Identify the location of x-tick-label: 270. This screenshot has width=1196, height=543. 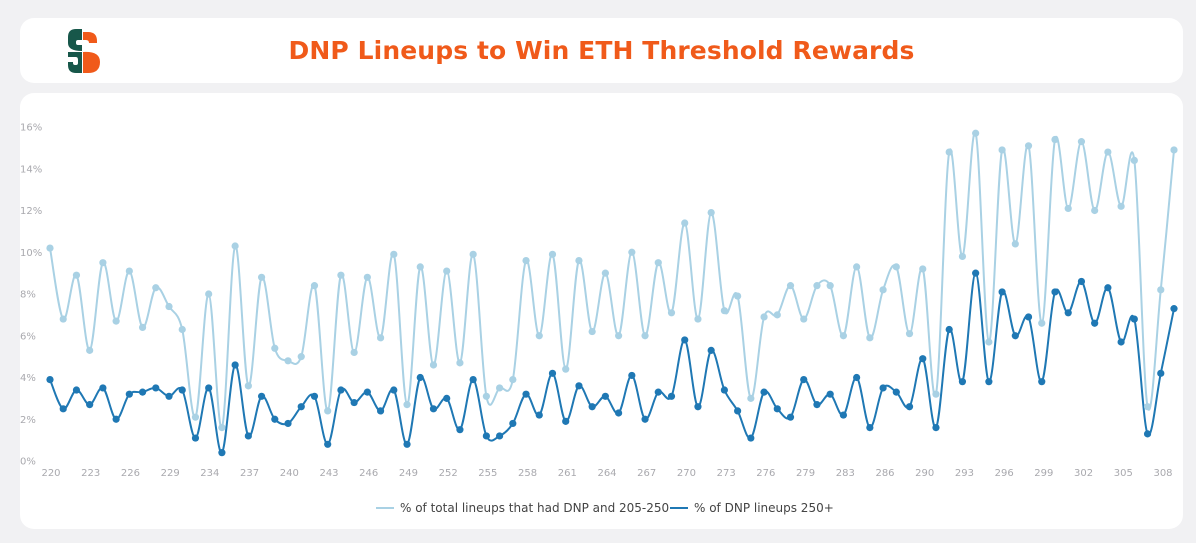
(686, 473).